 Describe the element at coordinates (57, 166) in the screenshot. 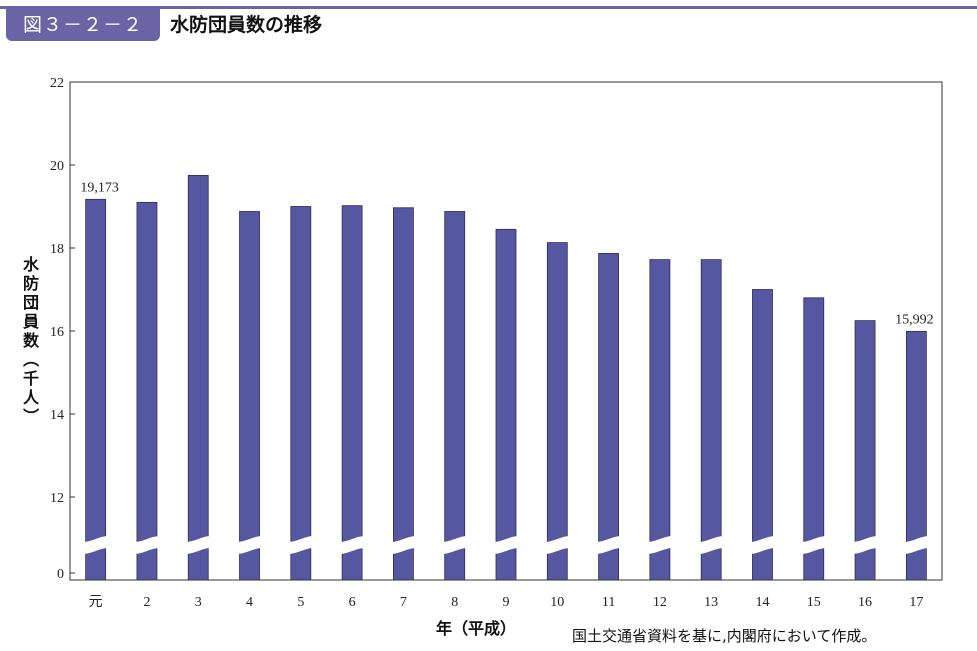

I see `y-tick-label-5: 20` at that location.